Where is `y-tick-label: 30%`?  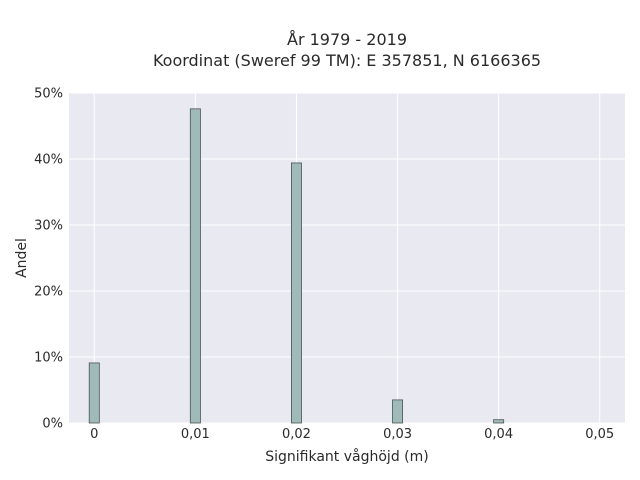 y-tick-label: 30% is located at coordinates (48, 226).